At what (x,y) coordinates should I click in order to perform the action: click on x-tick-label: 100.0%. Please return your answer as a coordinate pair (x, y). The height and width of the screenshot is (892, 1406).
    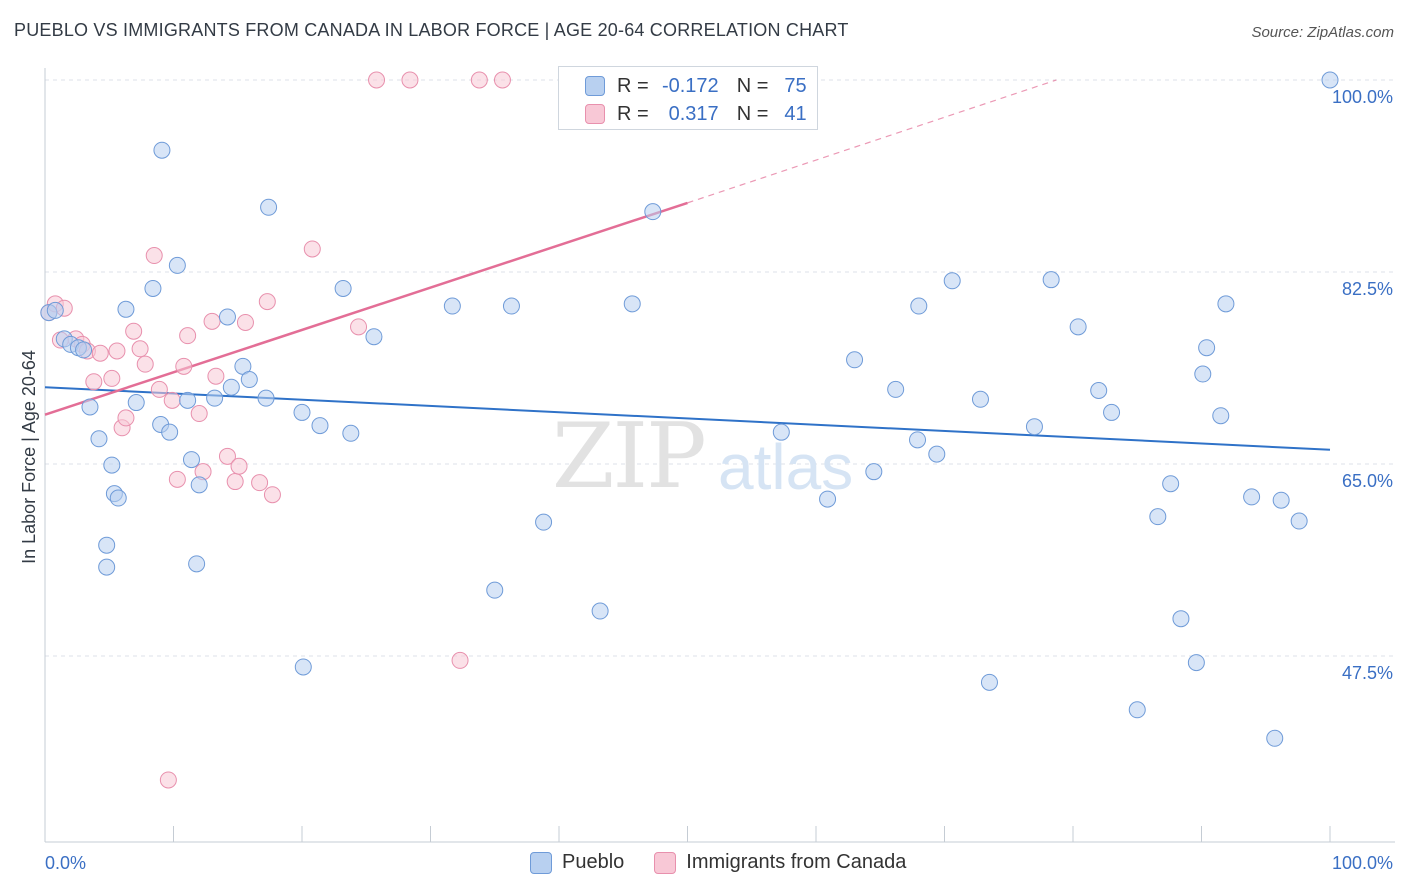
    Looking at the image, I should click on (1362, 863).